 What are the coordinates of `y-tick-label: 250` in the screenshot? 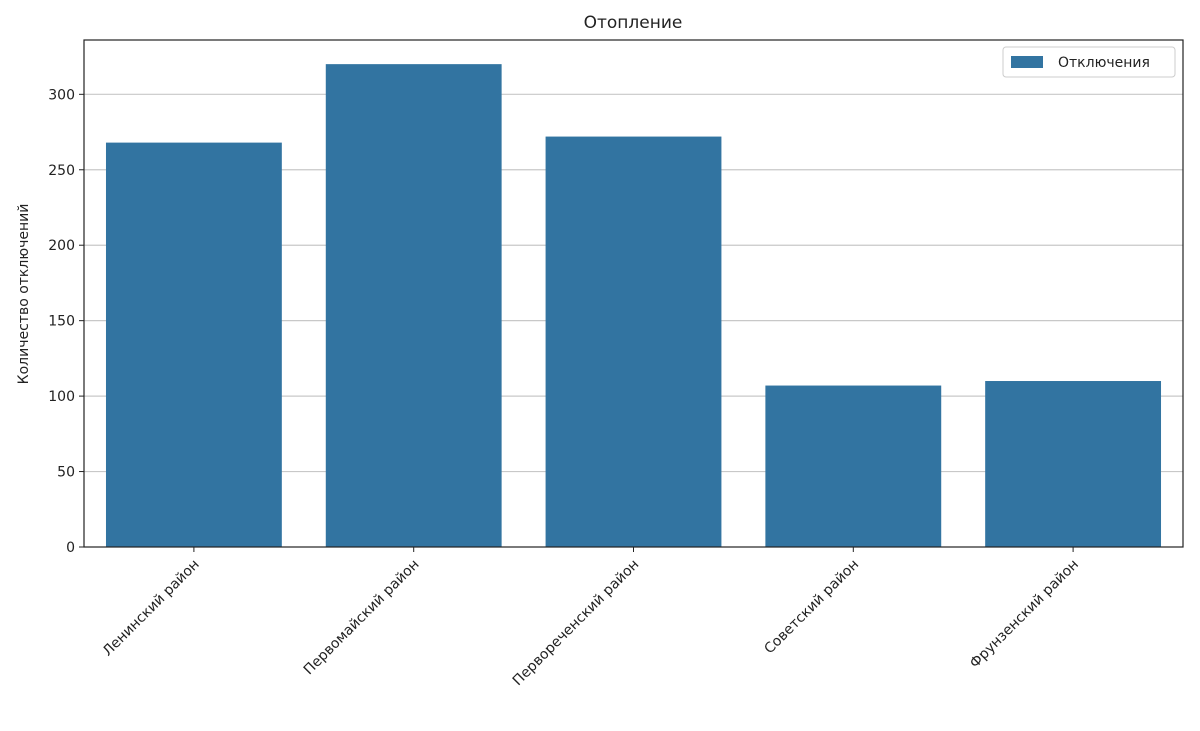 It's located at (61, 171).